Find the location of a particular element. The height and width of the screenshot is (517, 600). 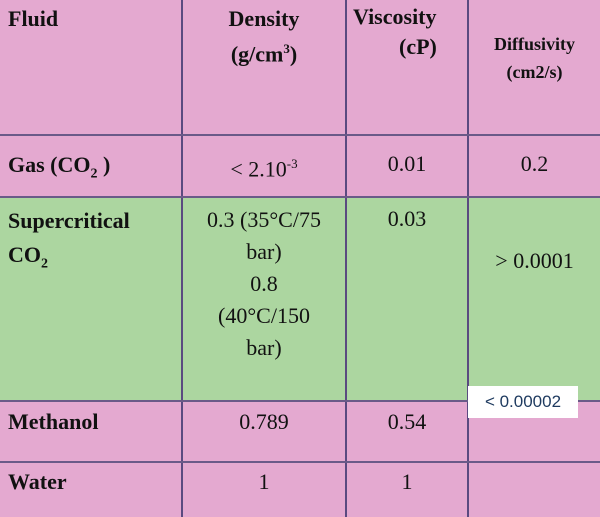

fluid-supercritical-line2: CO2 is located at coordinates (69, 259).